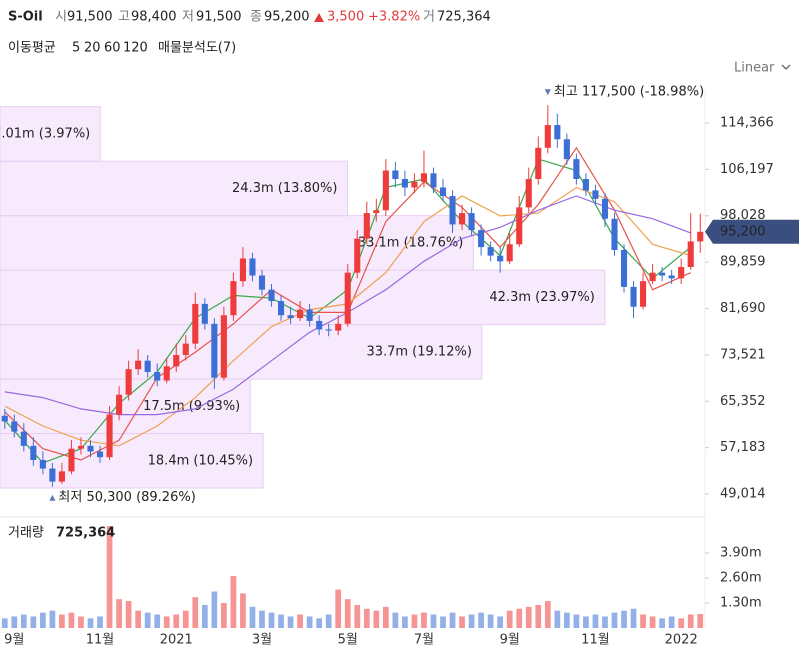 This screenshot has width=799, height=658. What do you see at coordinates (747, 169) in the screenshot?
I see `y-tick-label: 106,197` at bounding box center [747, 169].